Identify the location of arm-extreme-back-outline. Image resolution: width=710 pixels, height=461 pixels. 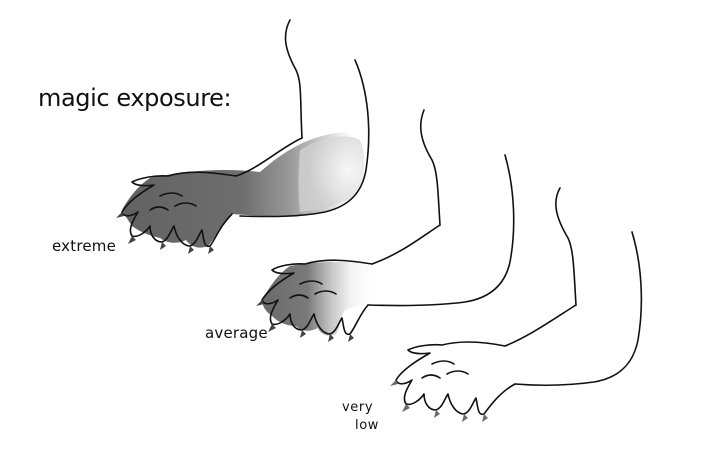
(304, 138).